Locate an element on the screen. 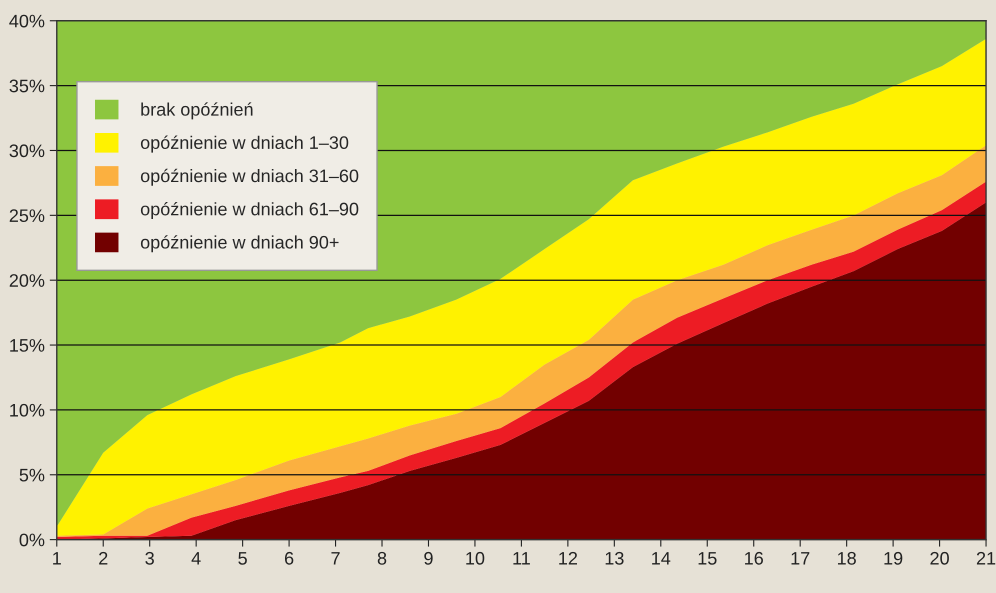 The width and height of the screenshot is (996, 593). y-tick-label: 5% is located at coordinates (32, 475).